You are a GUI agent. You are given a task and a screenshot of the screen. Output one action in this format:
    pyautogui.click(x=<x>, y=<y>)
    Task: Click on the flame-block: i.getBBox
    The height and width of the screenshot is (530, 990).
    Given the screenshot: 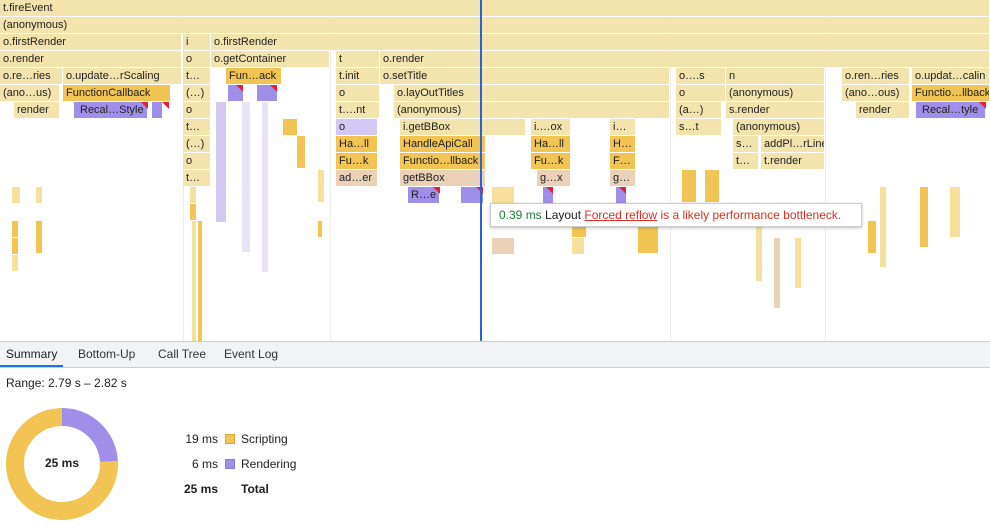 What is the action you would take?
    pyautogui.click(x=463, y=127)
    